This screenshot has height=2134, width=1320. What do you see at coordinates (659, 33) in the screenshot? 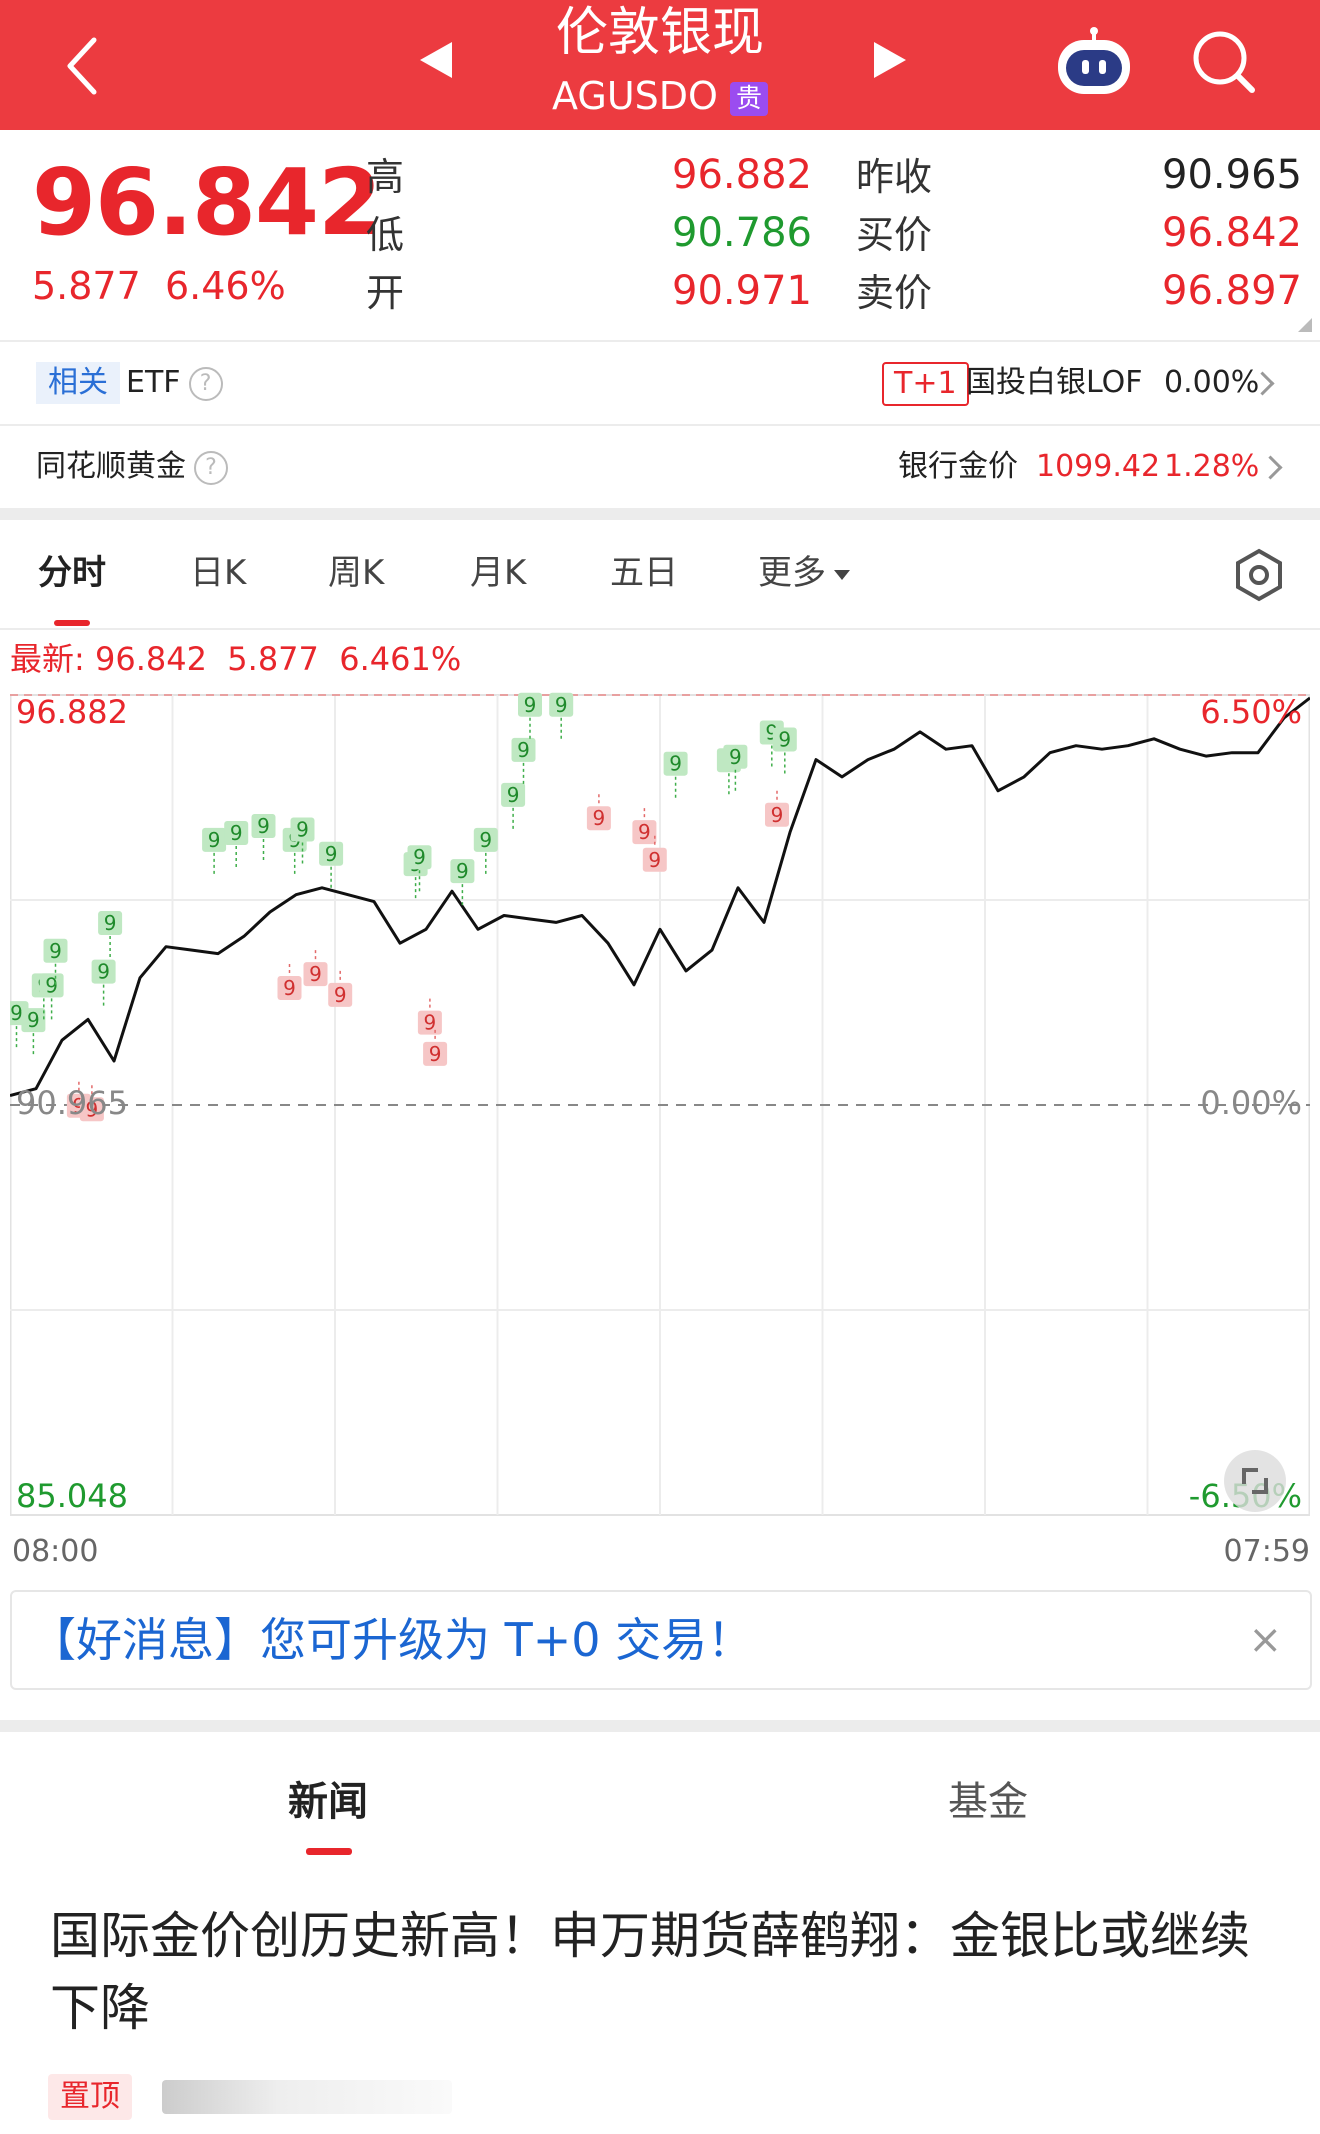
I see `instrument-title: 伦敦银现` at bounding box center [659, 33].